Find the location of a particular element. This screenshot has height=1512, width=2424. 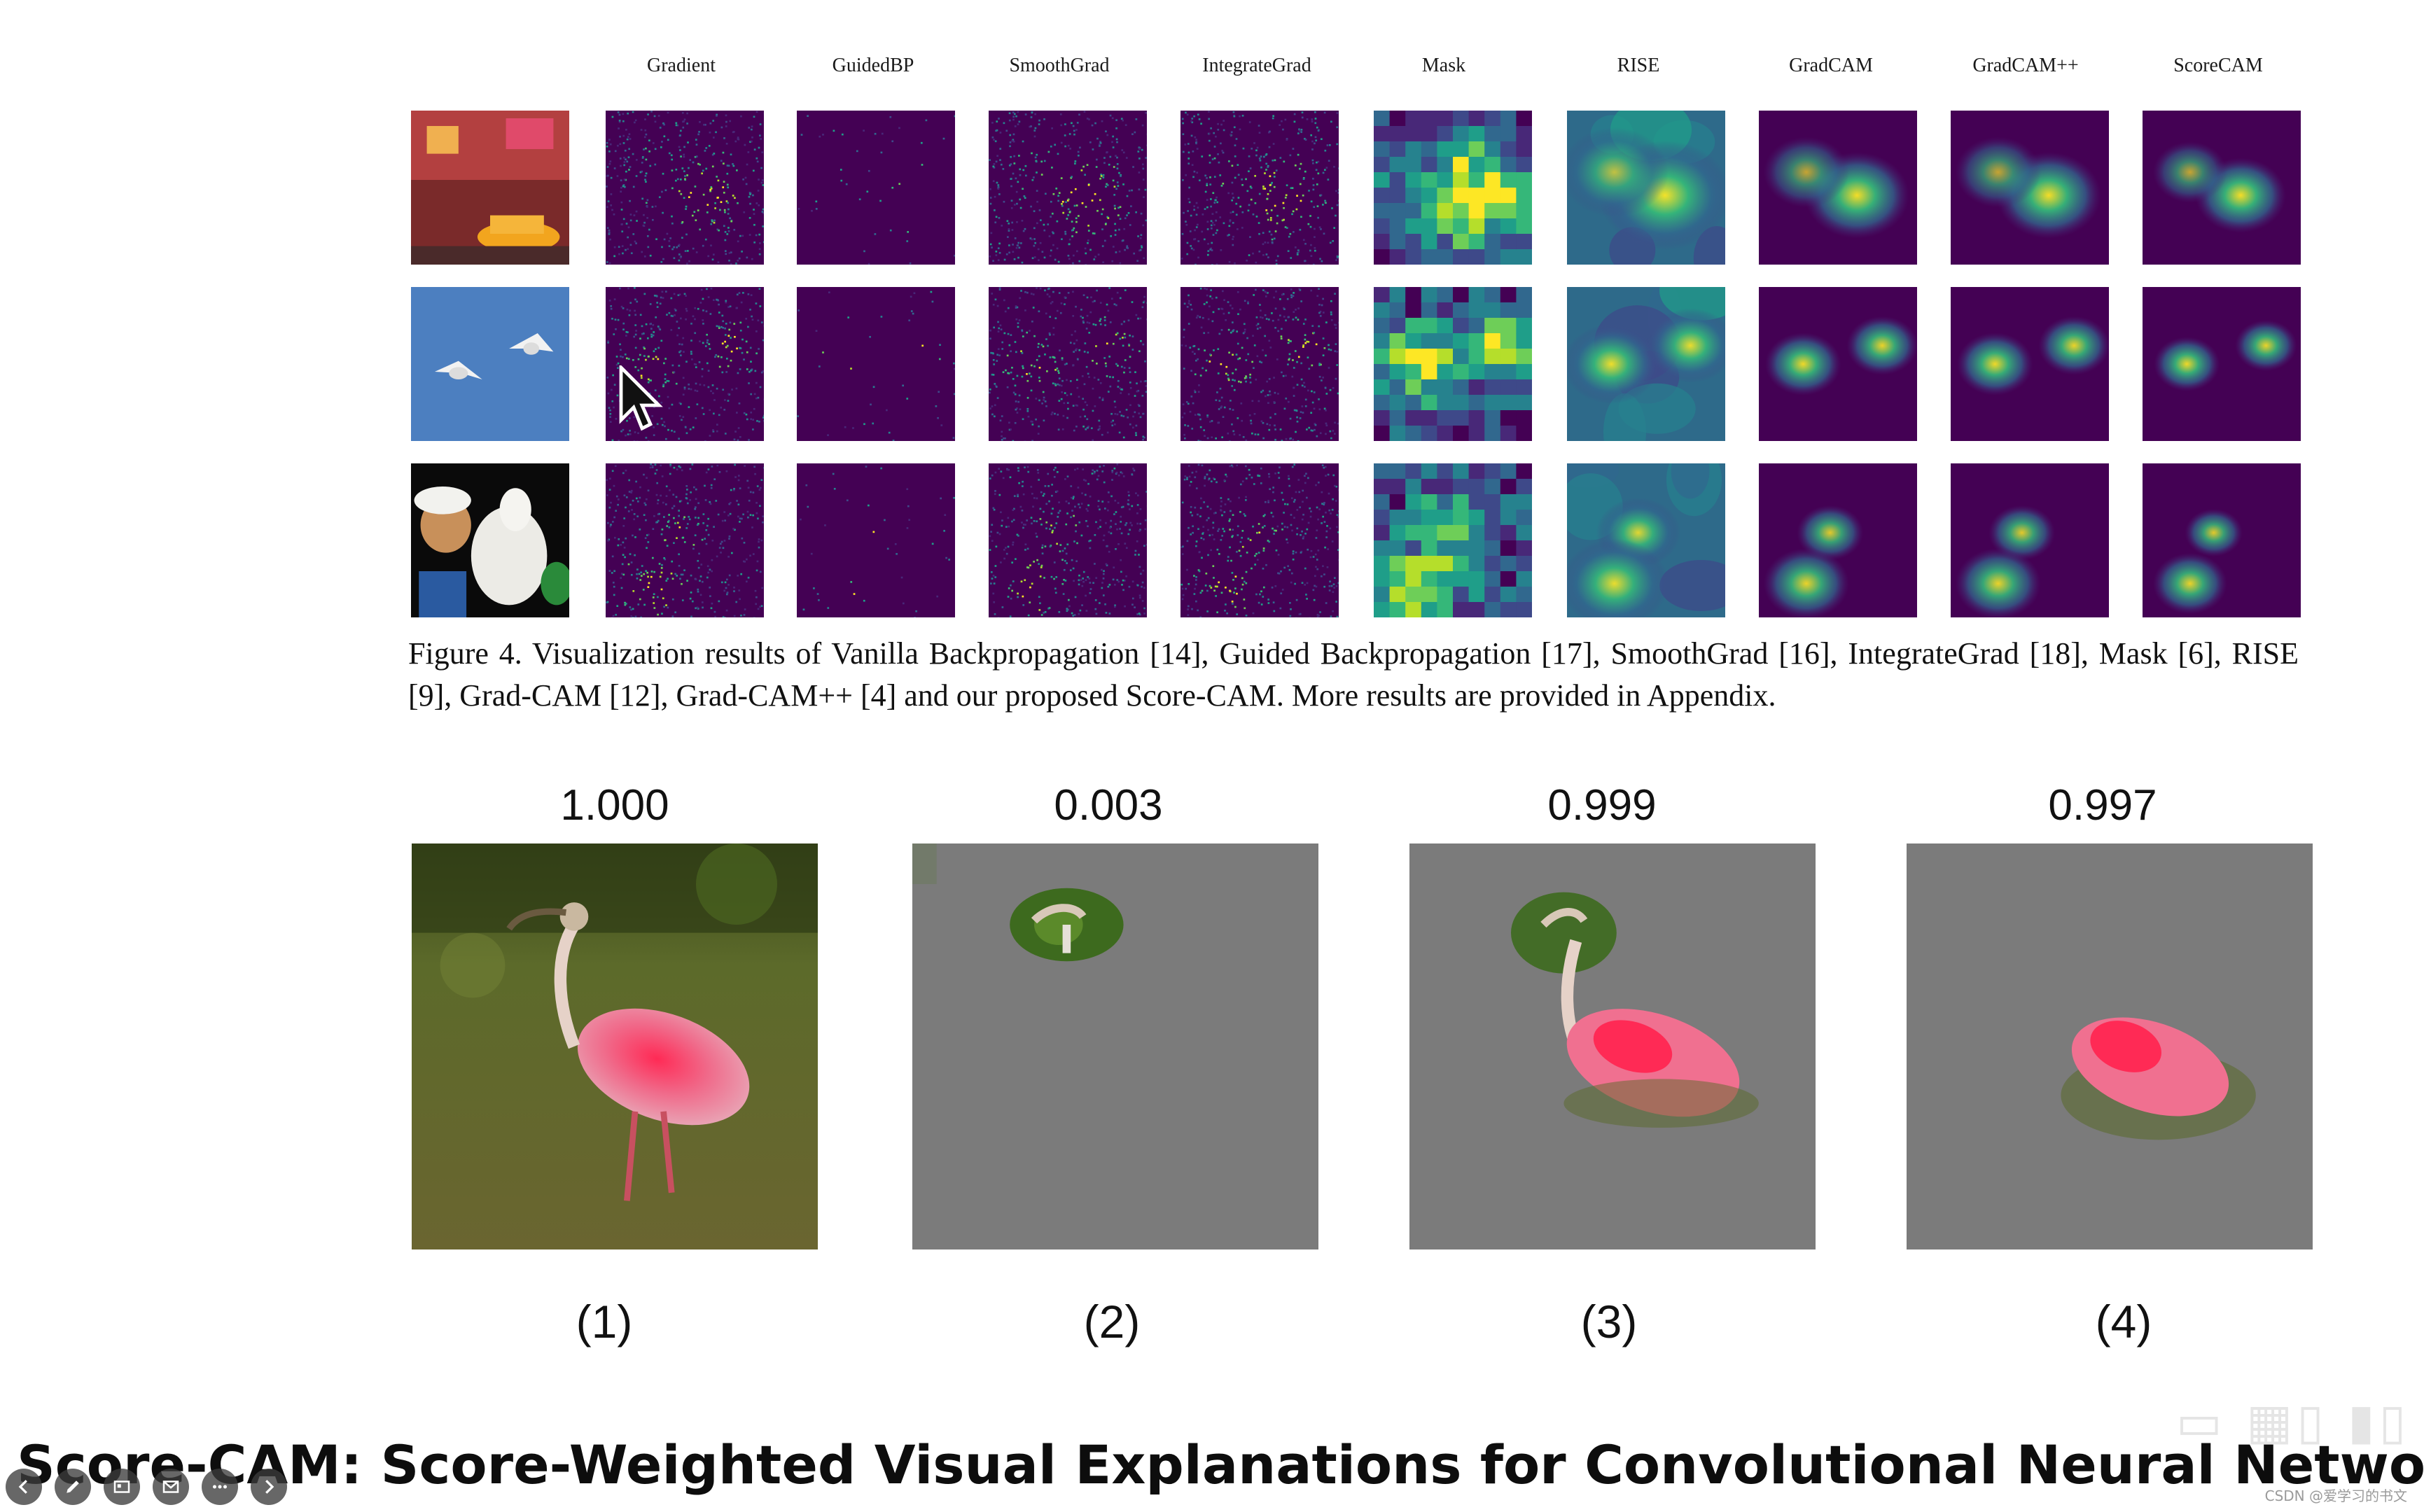

column-header-scorecam: ScoreCAM is located at coordinates (2218, 65).